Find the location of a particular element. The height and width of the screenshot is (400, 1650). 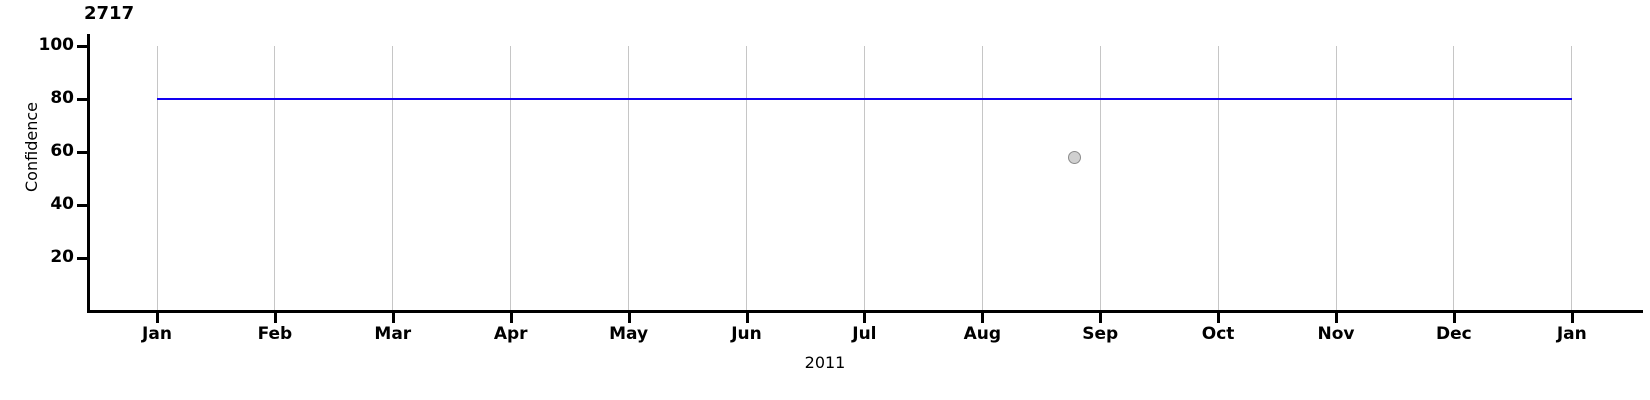

x-axis-tick-label: Feb is located at coordinates (275, 334).